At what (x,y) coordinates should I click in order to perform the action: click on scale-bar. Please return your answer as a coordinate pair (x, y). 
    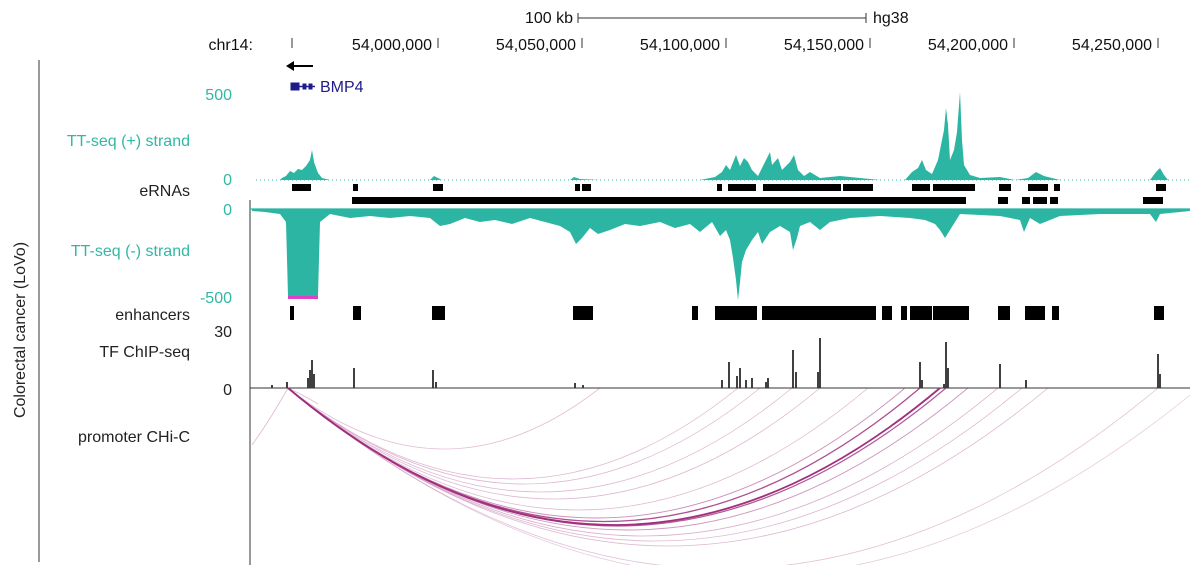
    Looking at the image, I should click on (722, 18).